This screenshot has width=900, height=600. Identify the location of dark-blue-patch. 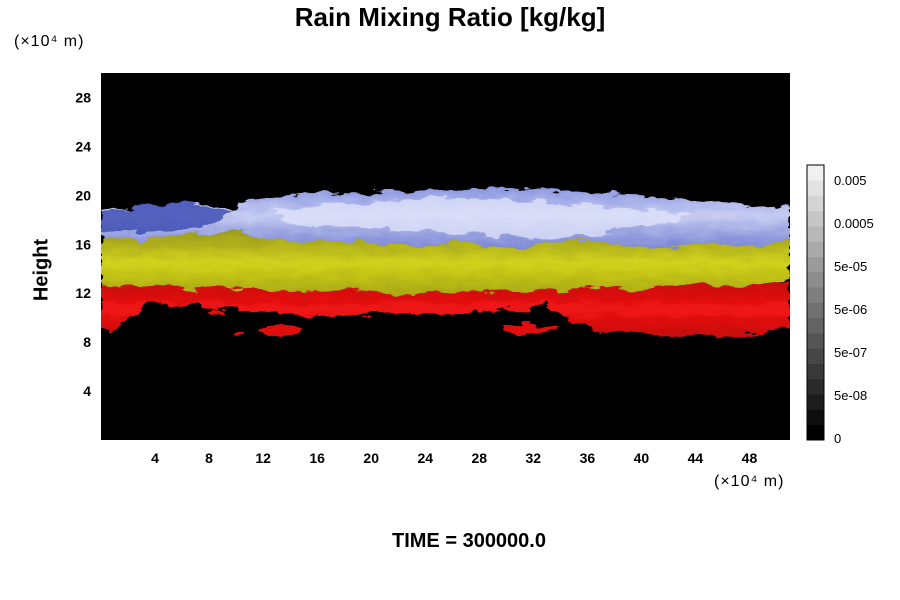
(165, 218).